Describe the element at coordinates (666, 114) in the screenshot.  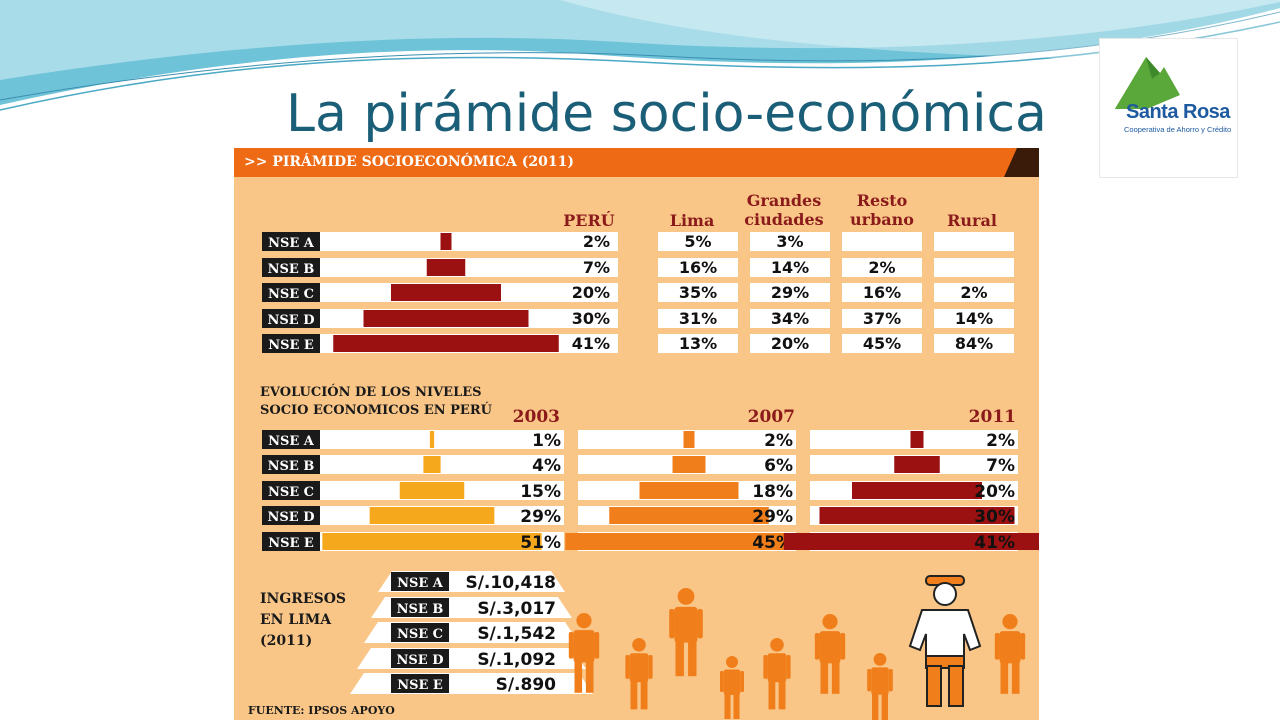
I see `slide-title: La pirámide socio-económica` at that location.